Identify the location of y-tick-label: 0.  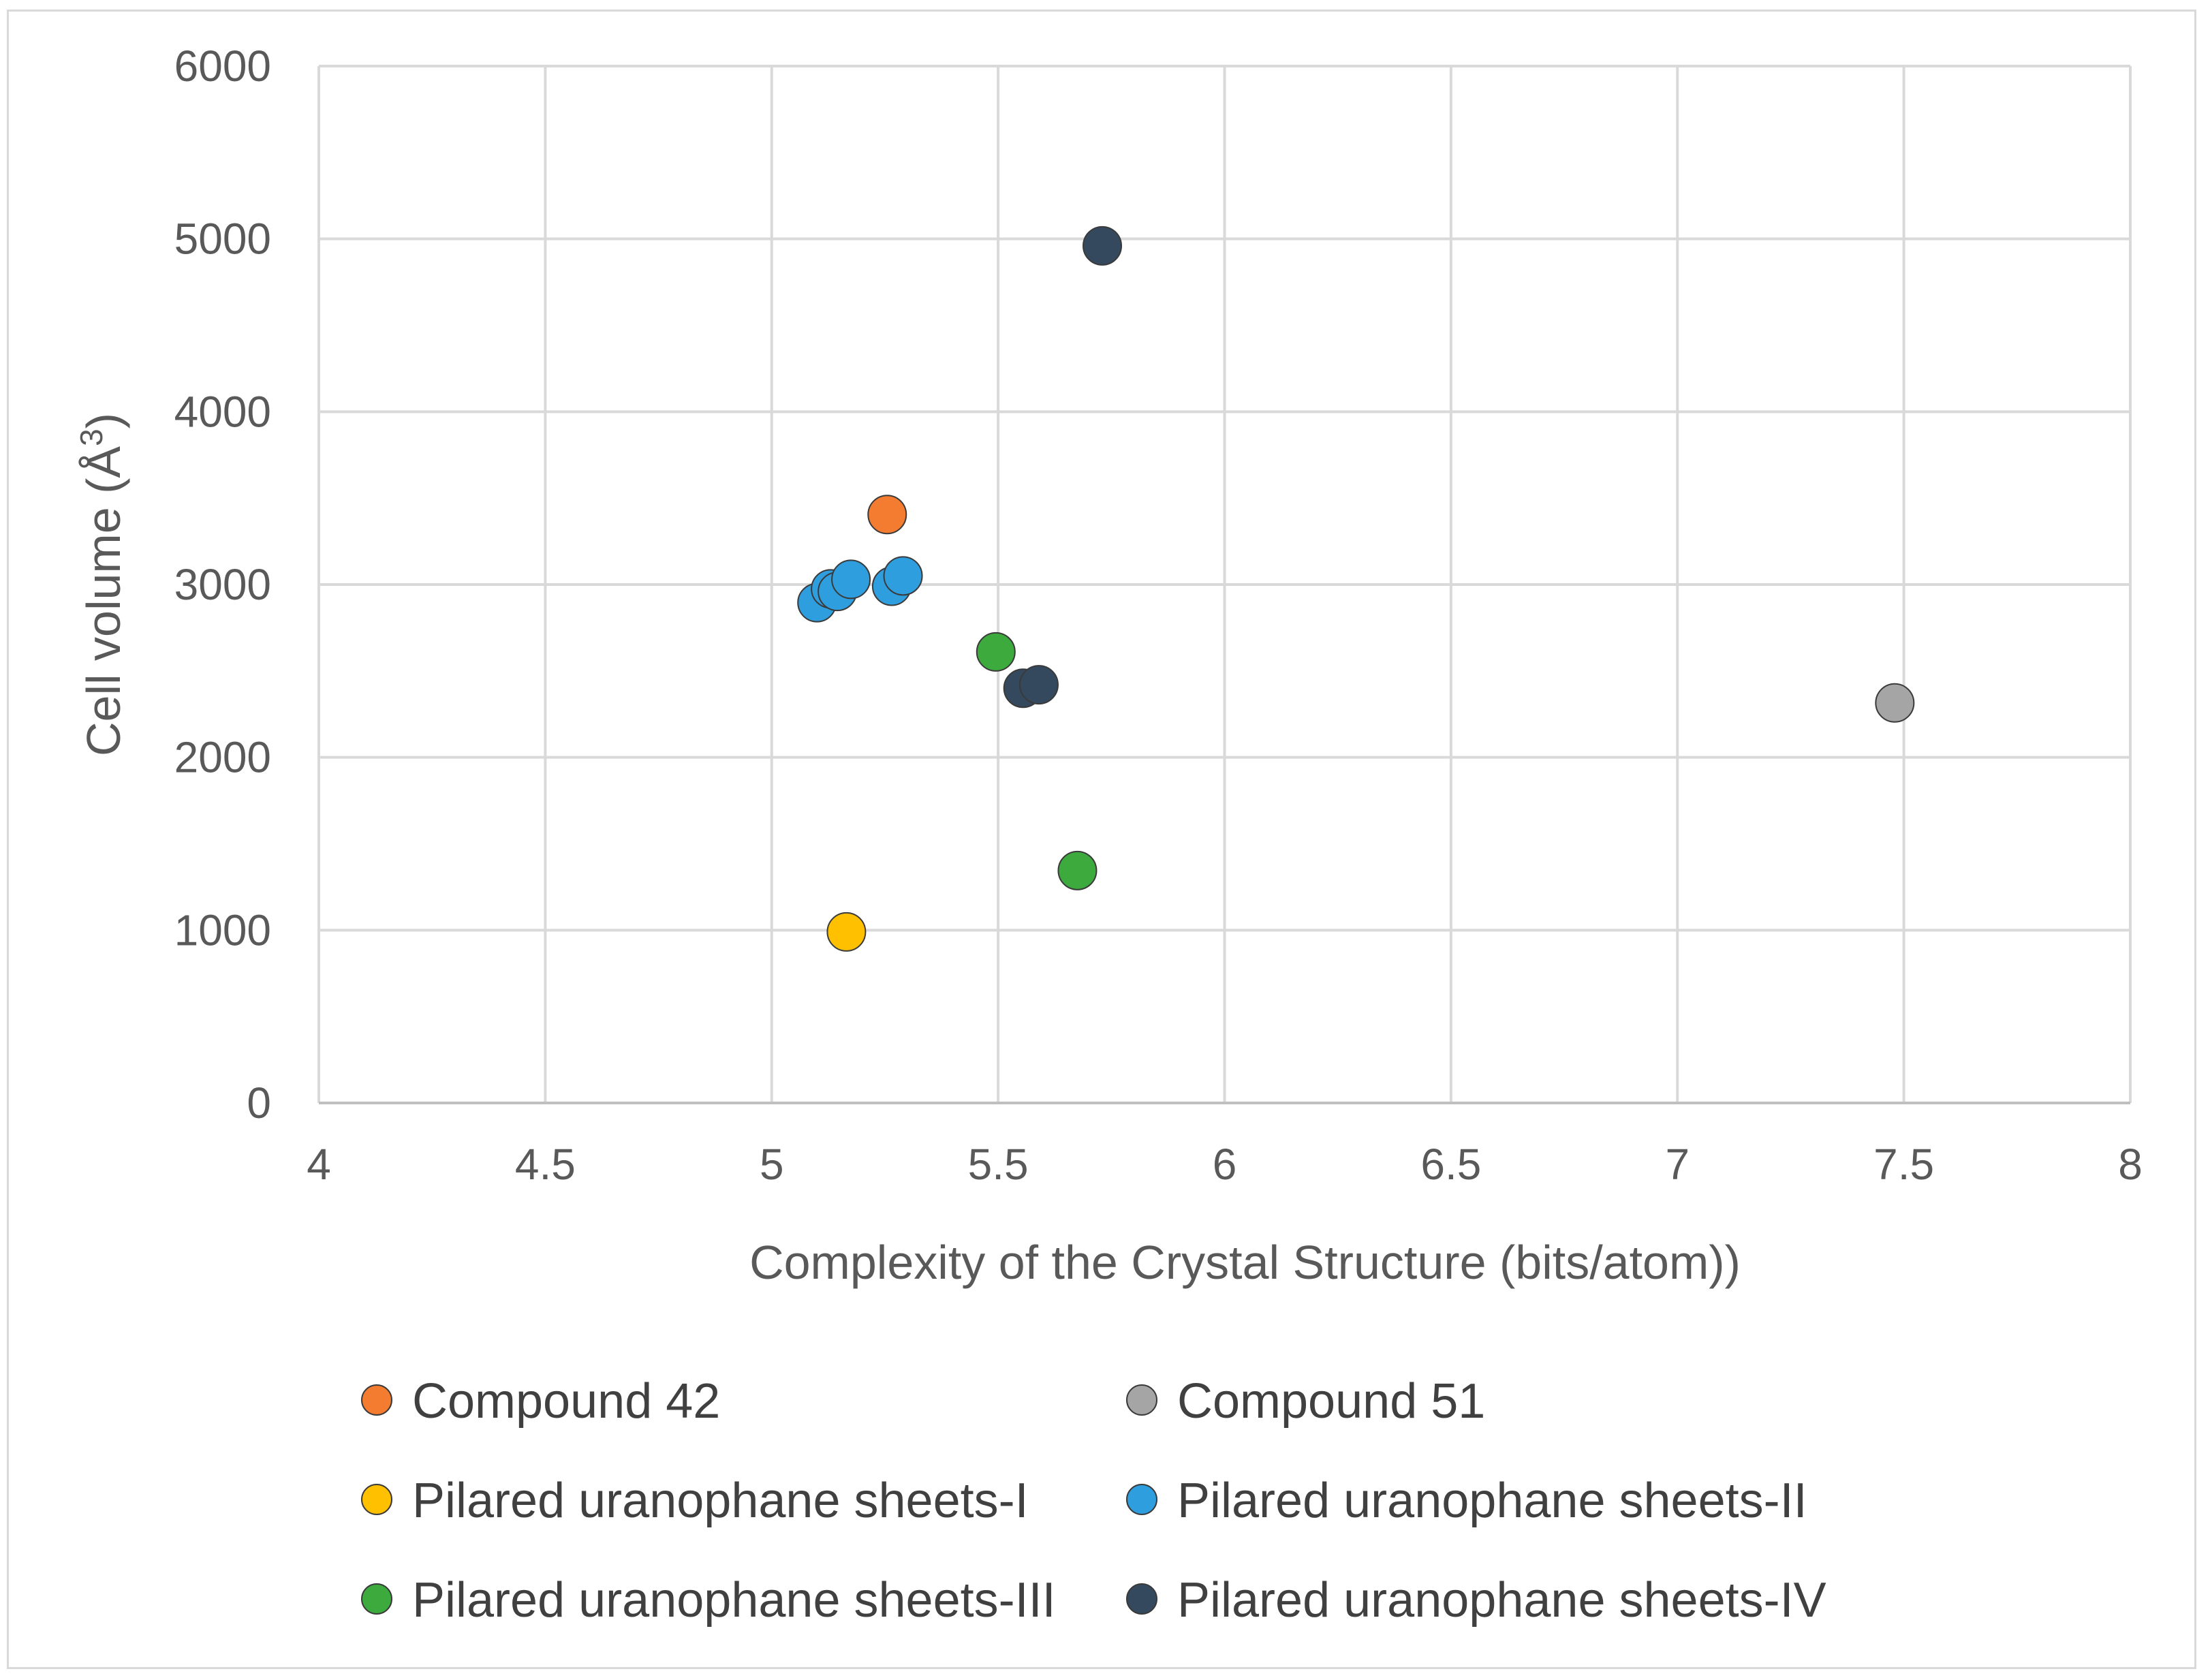
(259, 1102).